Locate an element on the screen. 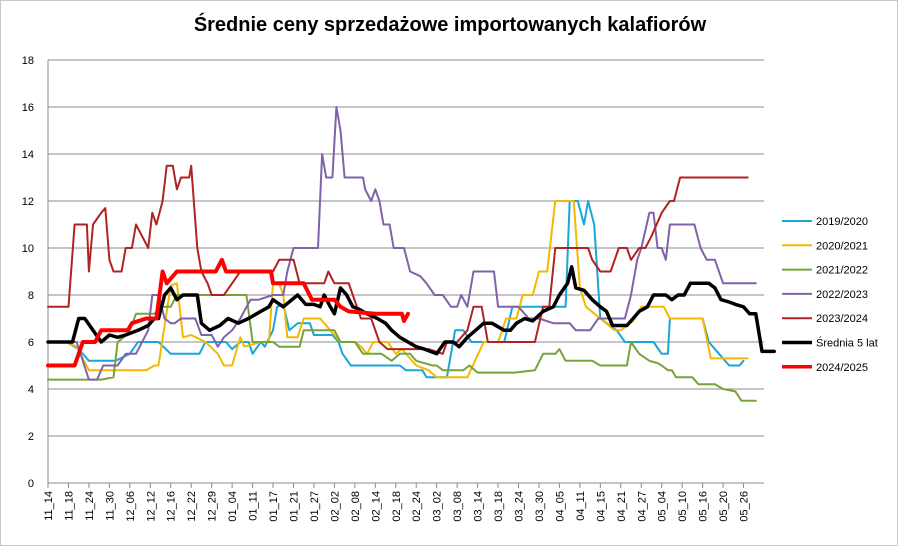 The image size is (900, 548). legend-label: 2019/2020 is located at coordinates (842, 222).